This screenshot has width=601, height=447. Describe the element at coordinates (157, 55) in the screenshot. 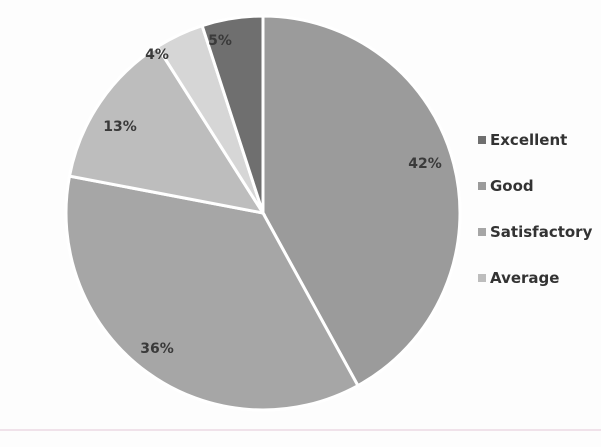

I see `pie-label-poor: 4%` at that location.